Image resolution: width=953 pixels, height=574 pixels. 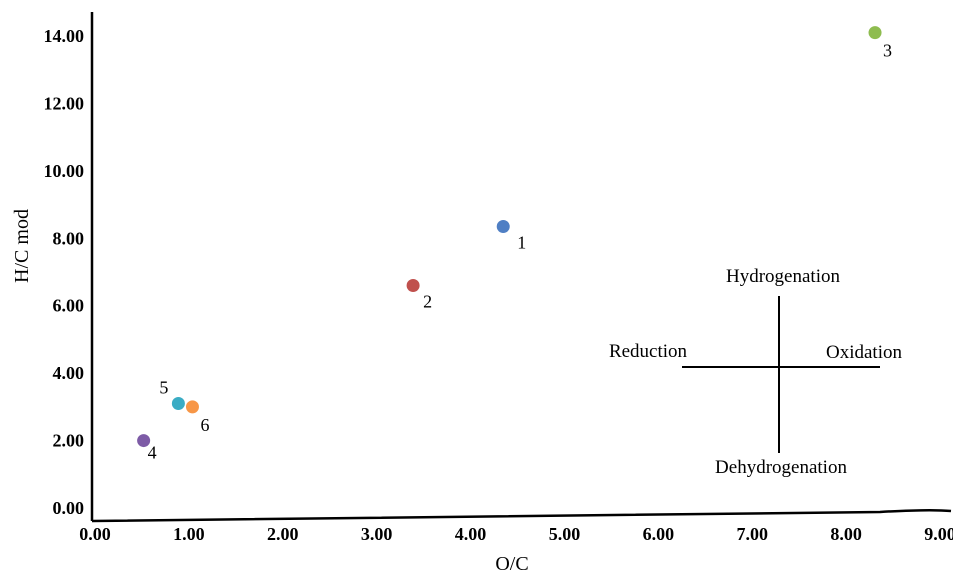 I want to click on x-tick-label: 5.00, so click(x=565, y=534).